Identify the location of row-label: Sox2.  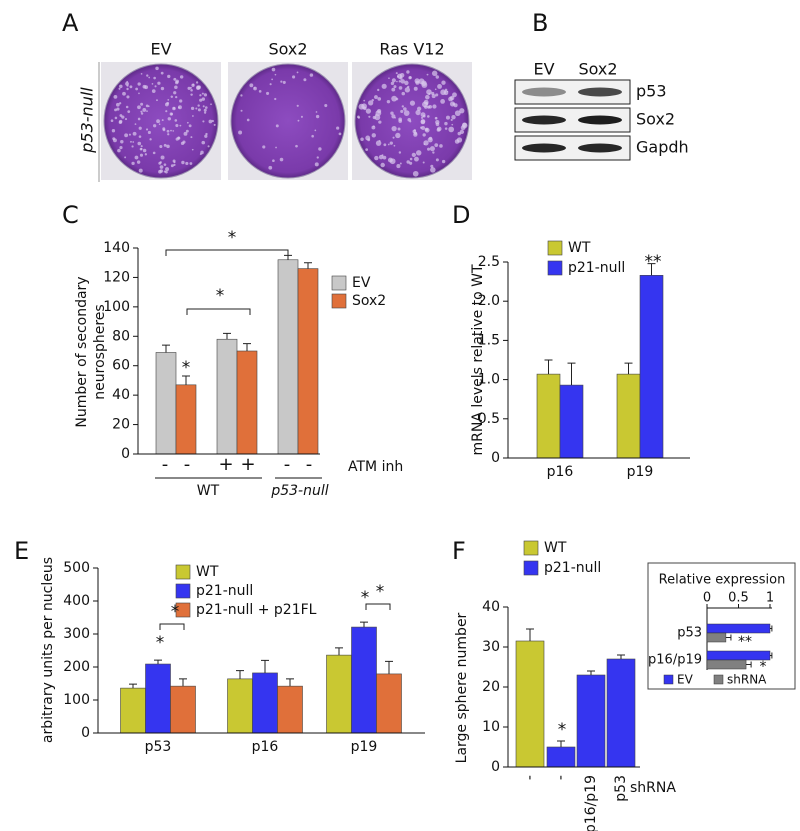
(655, 119).